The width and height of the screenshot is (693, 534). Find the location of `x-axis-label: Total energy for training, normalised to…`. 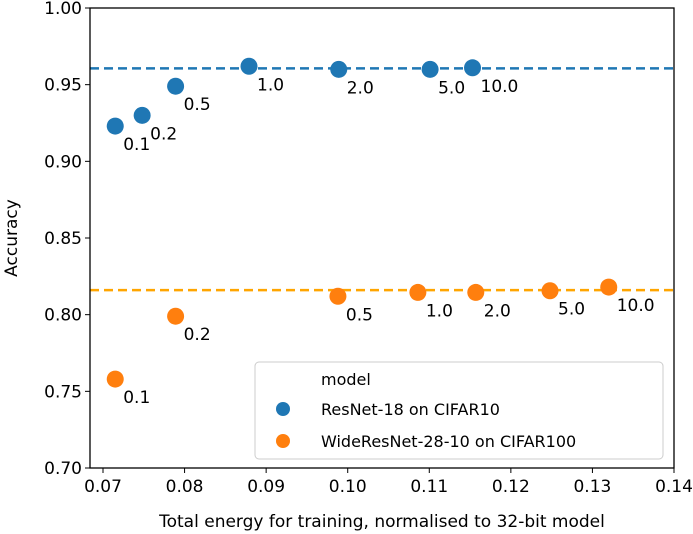

x-axis-label: Total energy for training, normalised to… is located at coordinates (381, 522).